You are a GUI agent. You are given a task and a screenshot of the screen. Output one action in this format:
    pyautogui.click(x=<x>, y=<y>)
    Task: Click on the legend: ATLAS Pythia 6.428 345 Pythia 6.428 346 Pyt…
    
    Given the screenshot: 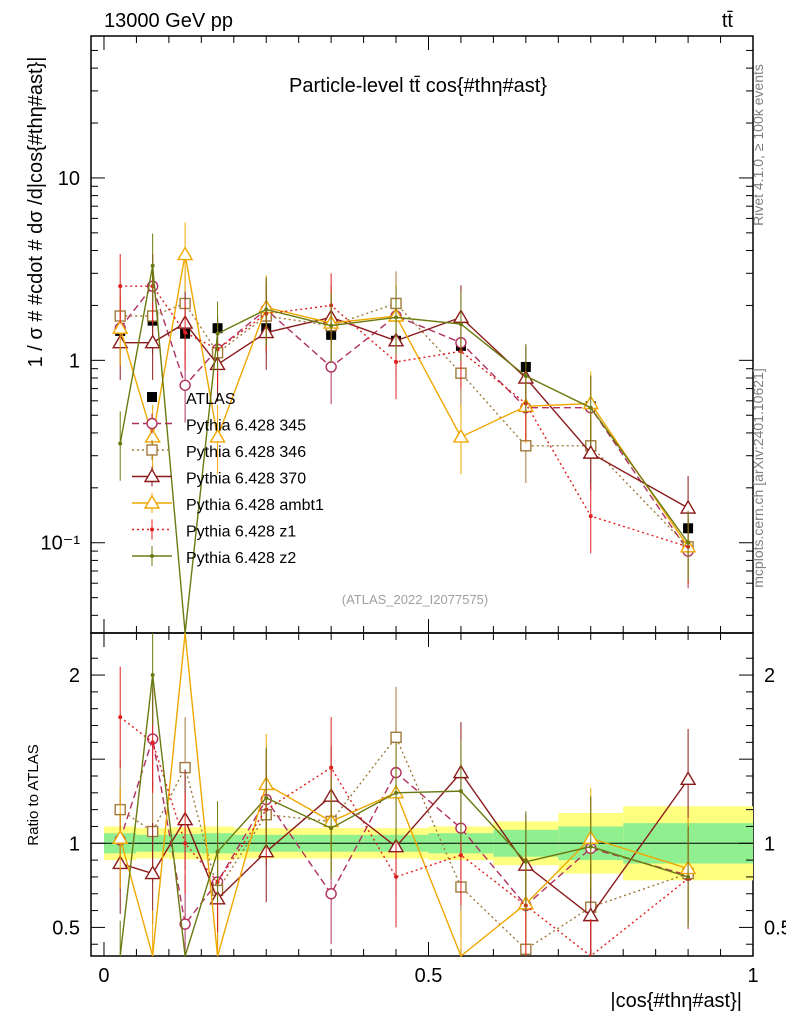 What is the action you would take?
    pyautogui.click(x=228, y=479)
    